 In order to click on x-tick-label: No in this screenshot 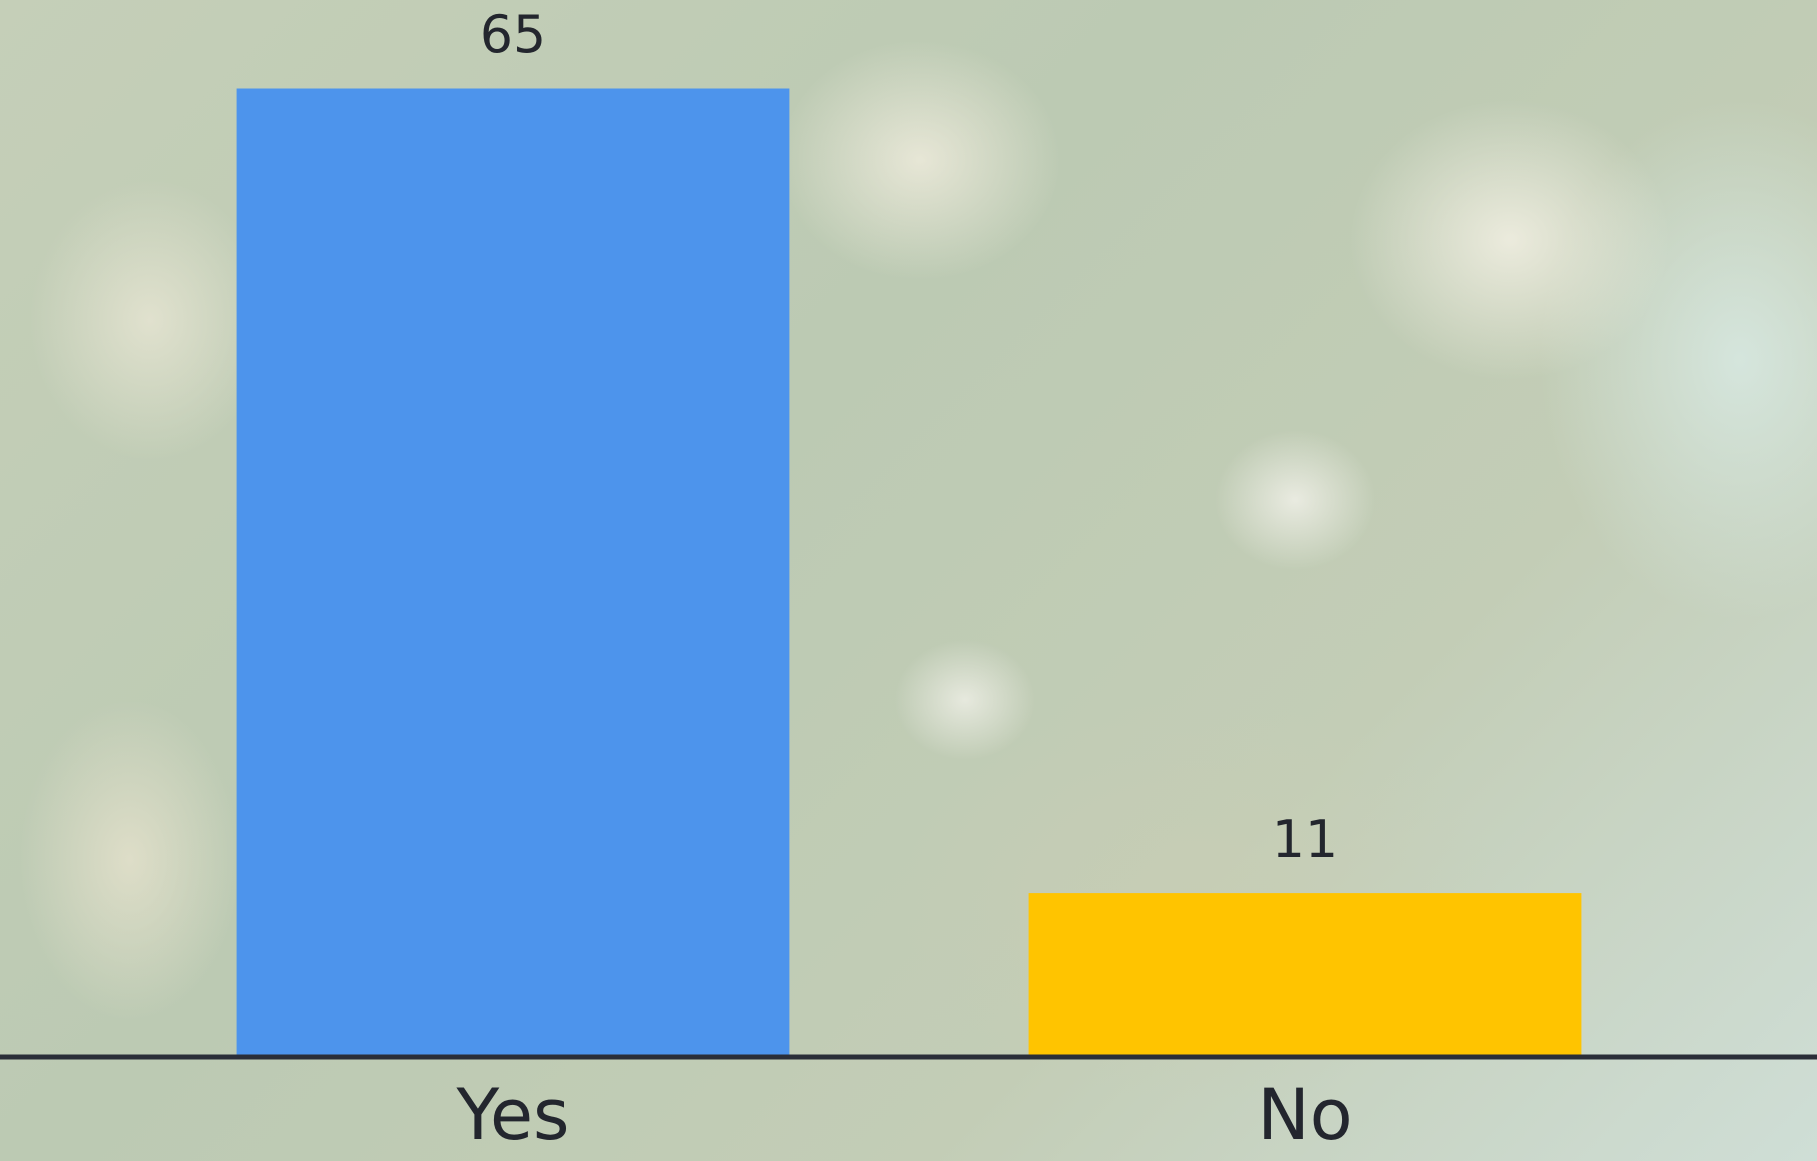, I will do `click(1304, 1115)`.